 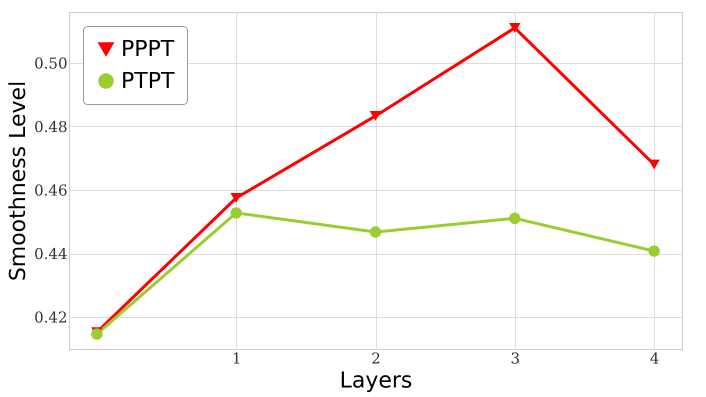 I want to click on y-tick-label: 0.50, so click(x=51, y=63).